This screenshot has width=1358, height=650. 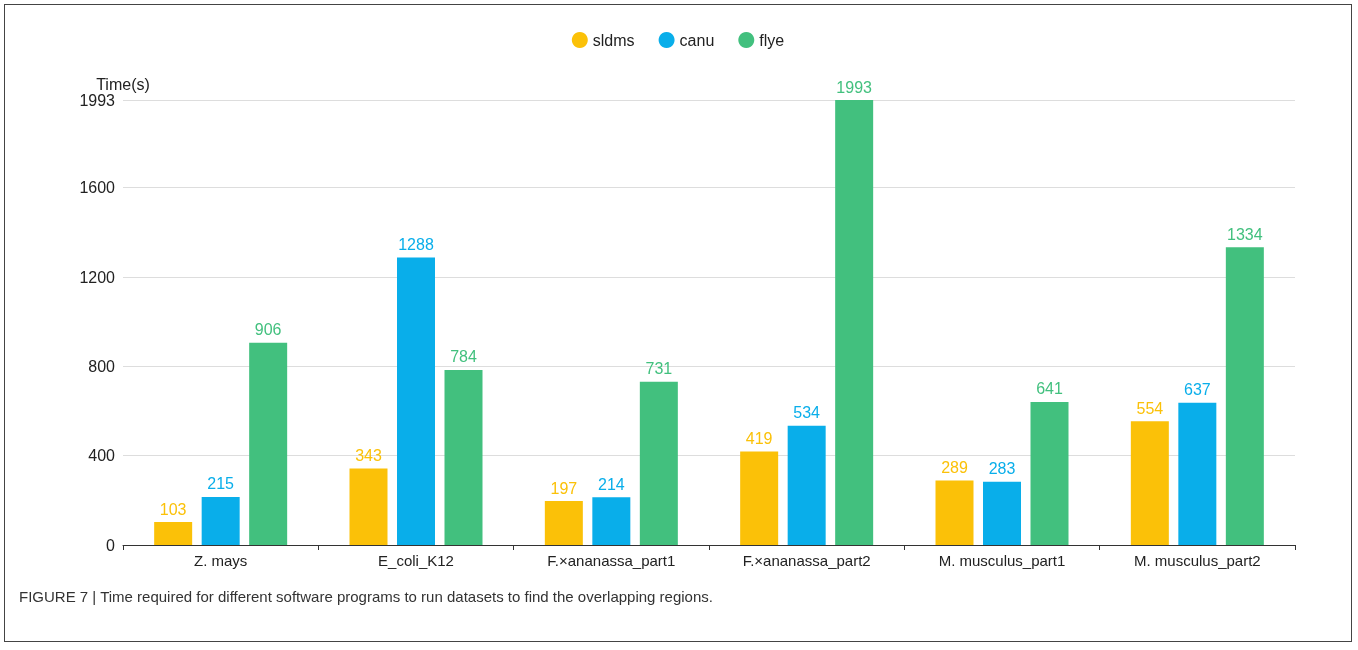 I want to click on legend-label: canu, so click(x=697, y=40).